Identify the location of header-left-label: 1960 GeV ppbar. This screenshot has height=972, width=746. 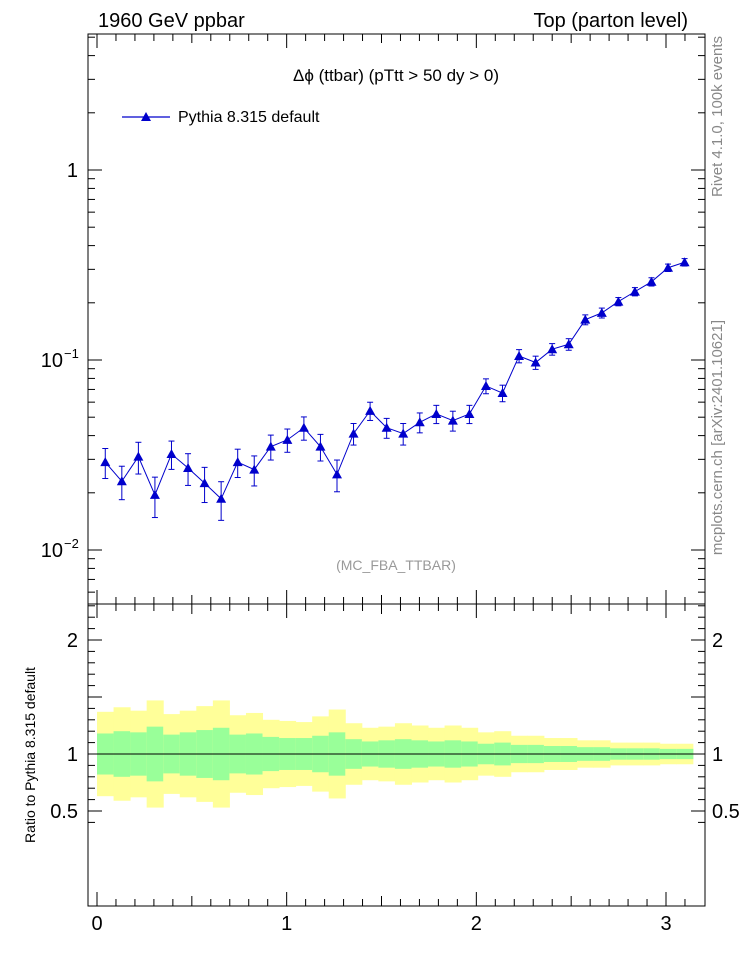
(171, 21).